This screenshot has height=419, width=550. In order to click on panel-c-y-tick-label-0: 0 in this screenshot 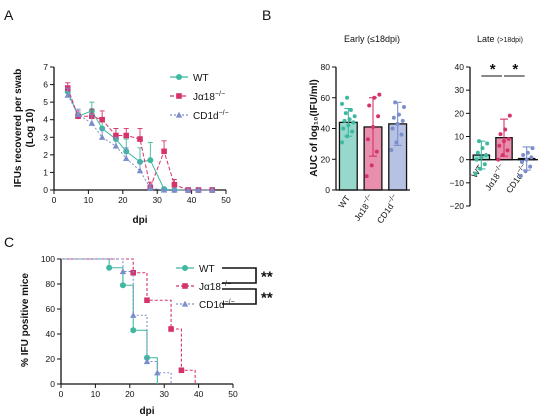, I will do `click(52, 384)`.